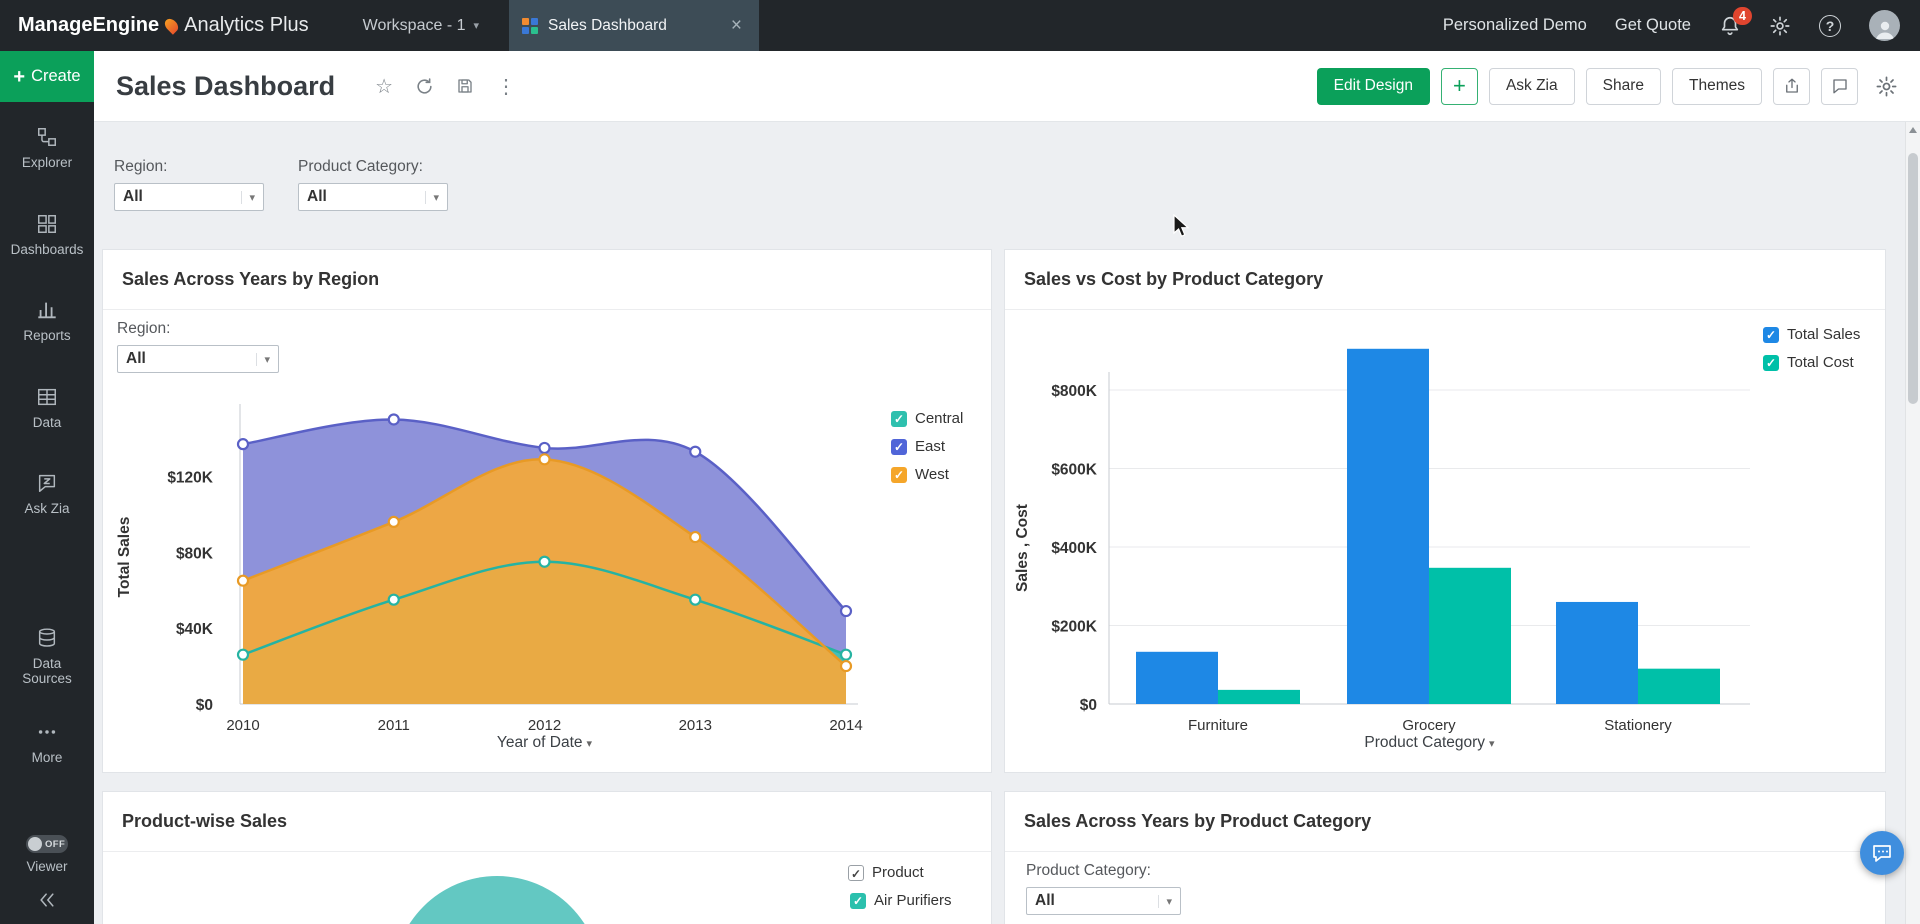 The height and width of the screenshot is (924, 1920). What do you see at coordinates (47, 76) in the screenshot?
I see `create-button: + Create` at bounding box center [47, 76].